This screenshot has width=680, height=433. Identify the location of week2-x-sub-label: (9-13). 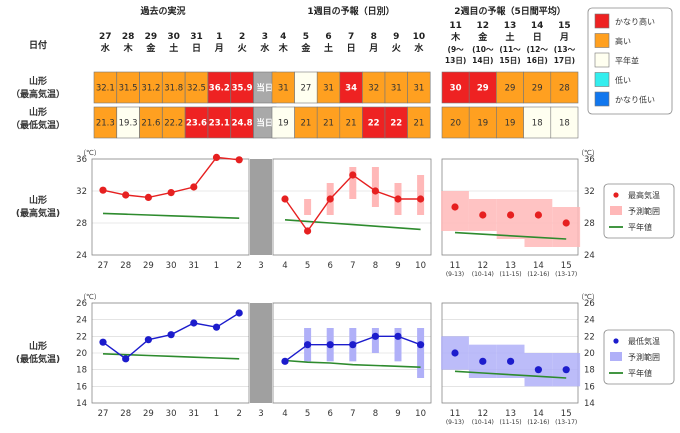
(455, 422).